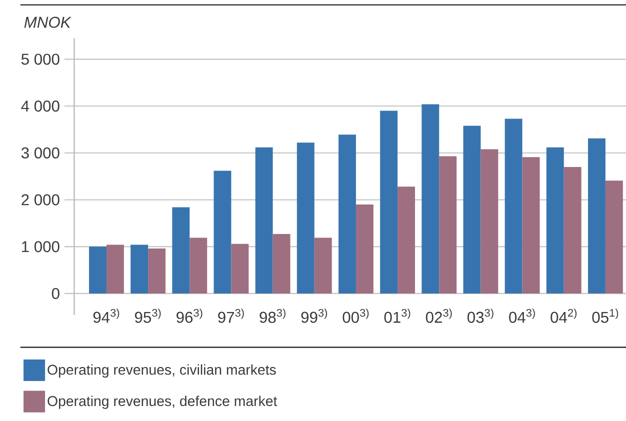 Image resolution: width=626 pixels, height=421 pixels. I want to click on x-tick-label: 97$^{3)}$, so click(231, 316).